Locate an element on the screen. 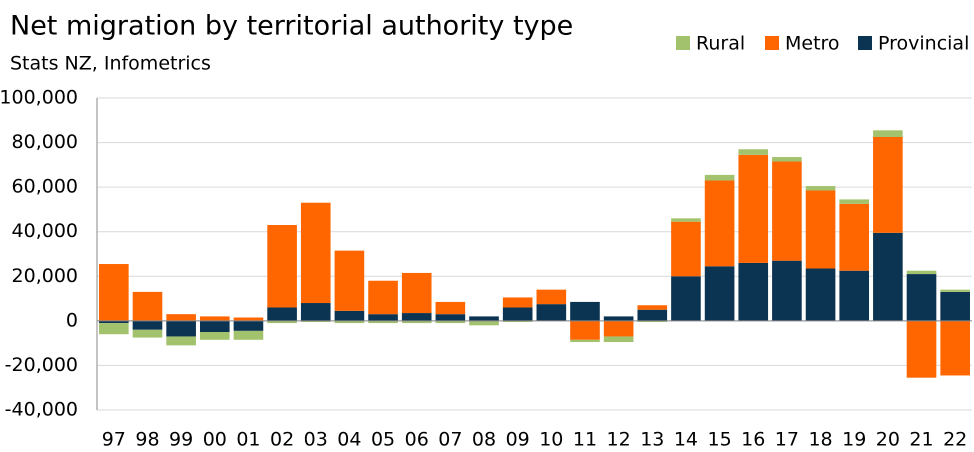 This screenshot has height=452, width=974. x-tick-label: 20 is located at coordinates (888, 440).